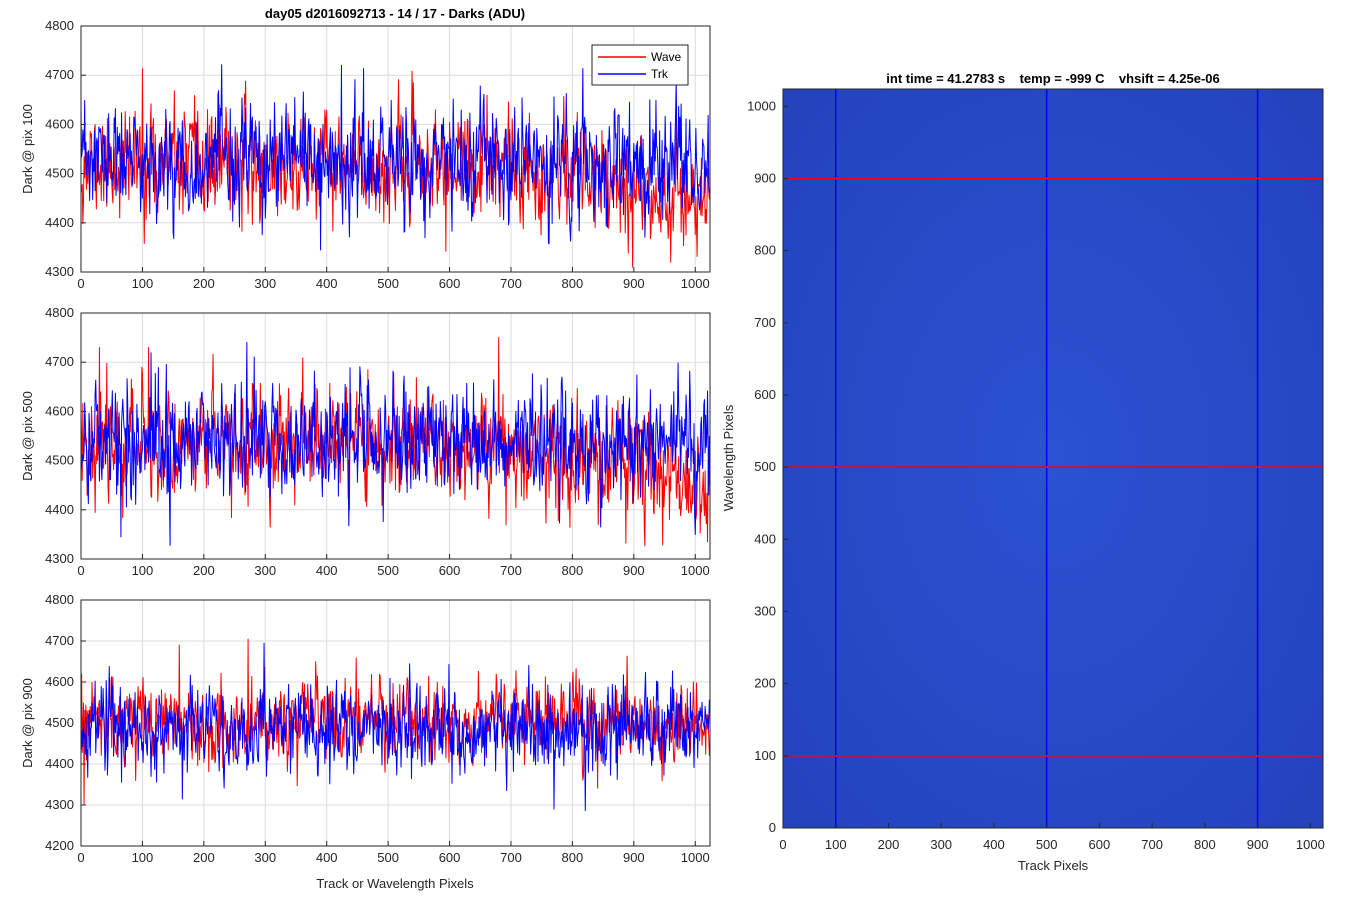  What do you see at coordinates (765, 683) in the screenshot?
I see `y-tick-label: 200` at bounding box center [765, 683].